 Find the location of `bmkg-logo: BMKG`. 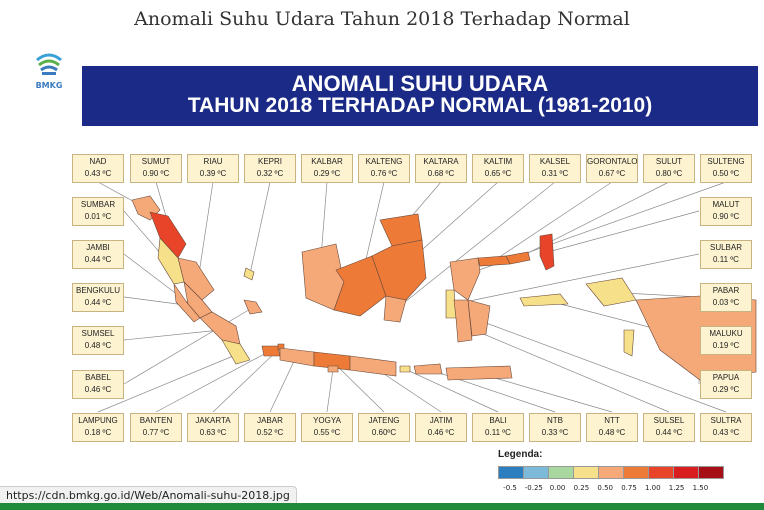

bmkg-logo: BMKG is located at coordinates (49, 71).